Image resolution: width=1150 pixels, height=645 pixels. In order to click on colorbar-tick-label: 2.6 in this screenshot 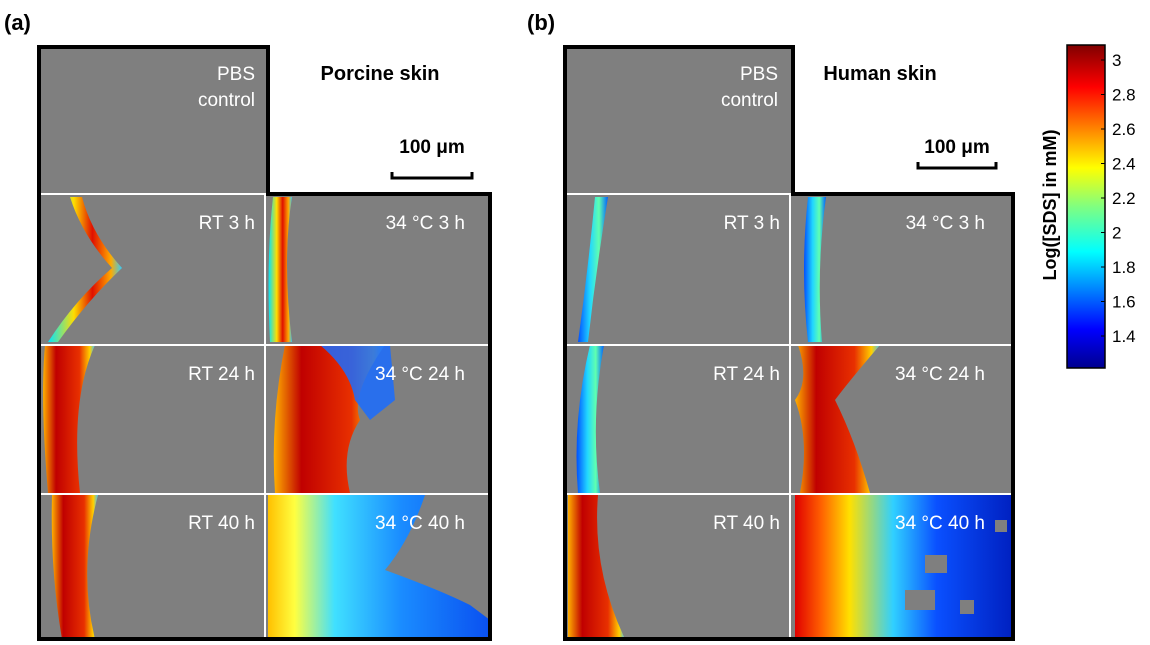, I will do `click(1124, 129)`.